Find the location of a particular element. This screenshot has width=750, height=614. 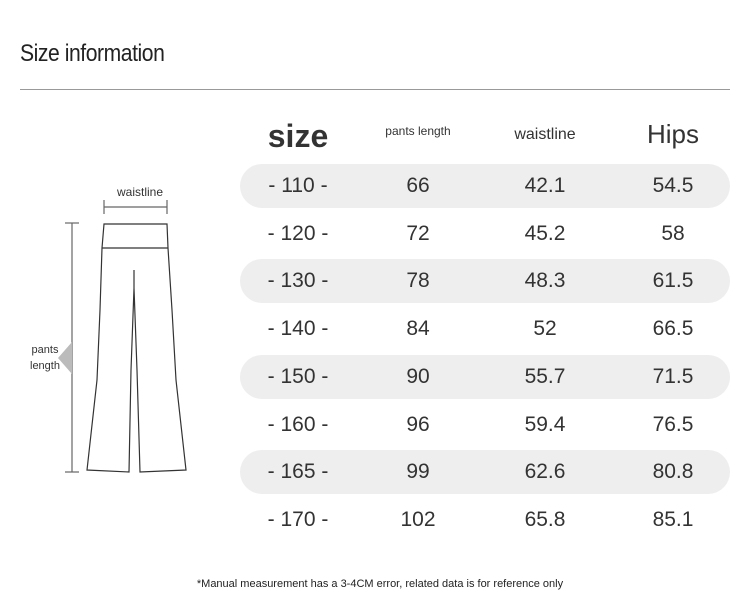

table-cell: - 110 - is located at coordinates (298, 185).